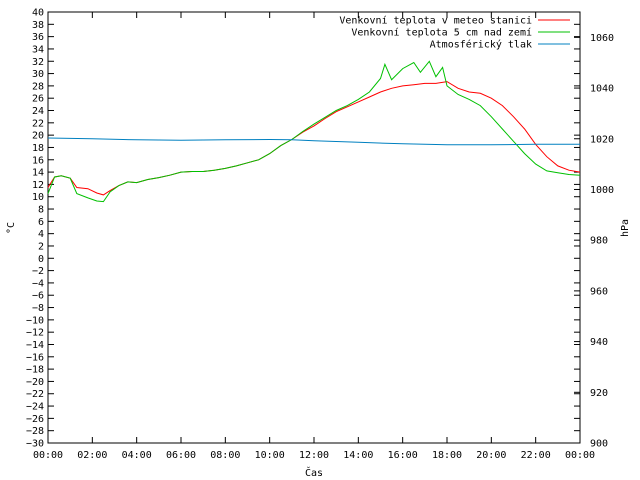  I want to click on left-tick-label: −2, so click(38, 271).